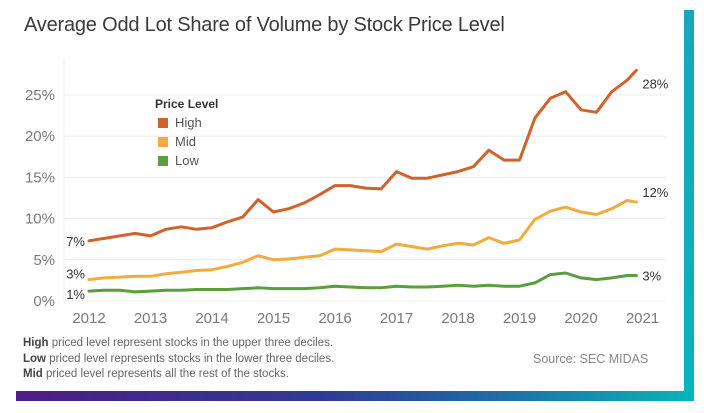 The width and height of the screenshot is (704, 413). Describe the element at coordinates (88, 318) in the screenshot. I see `x-tick-label: 2012` at that location.